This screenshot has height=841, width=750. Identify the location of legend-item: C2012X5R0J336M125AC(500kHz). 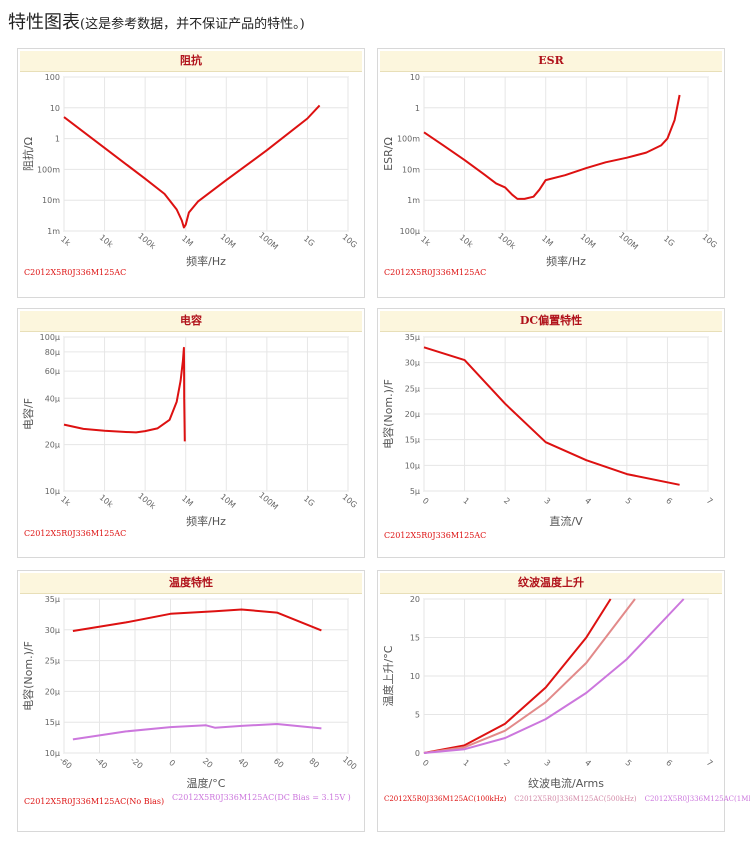
(575, 799).